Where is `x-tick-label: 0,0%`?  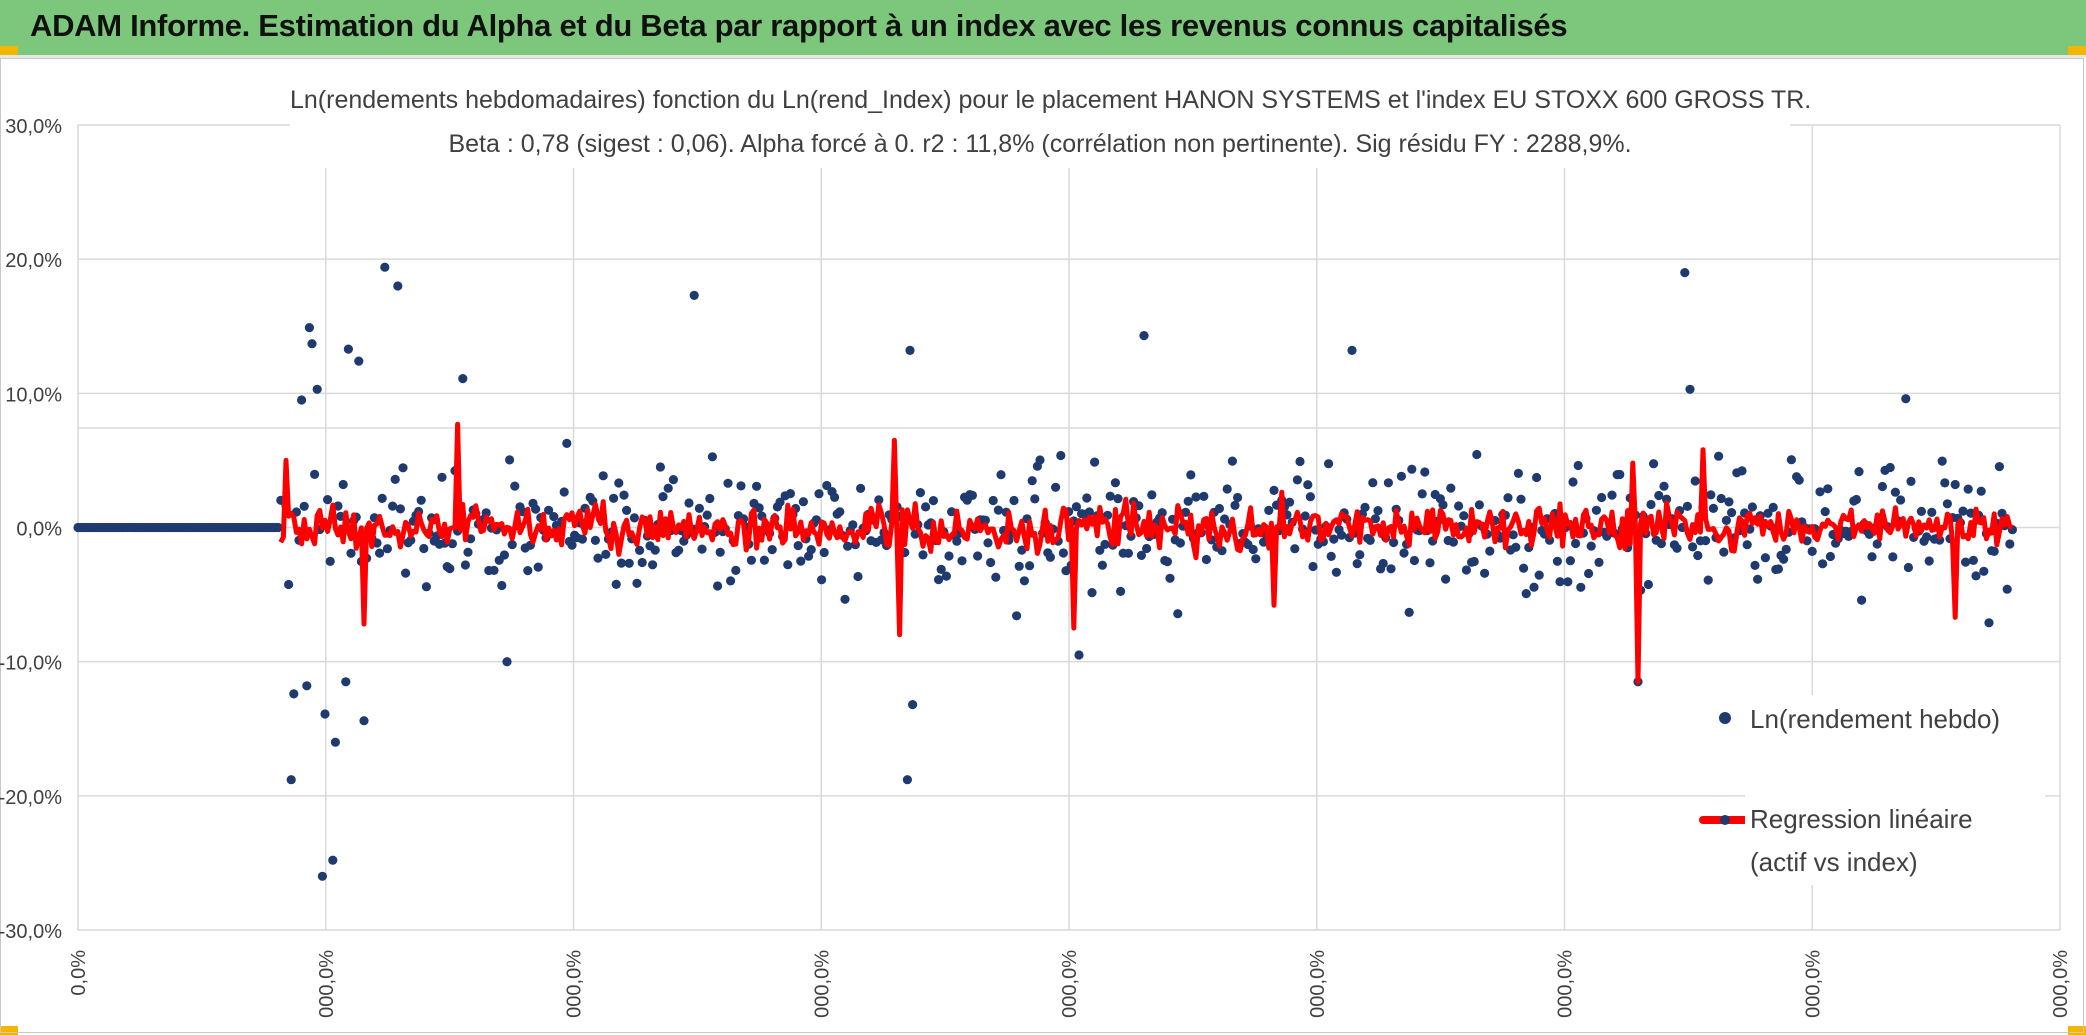 x-tick-label: 0,0% is located at coordinates (79, 973).